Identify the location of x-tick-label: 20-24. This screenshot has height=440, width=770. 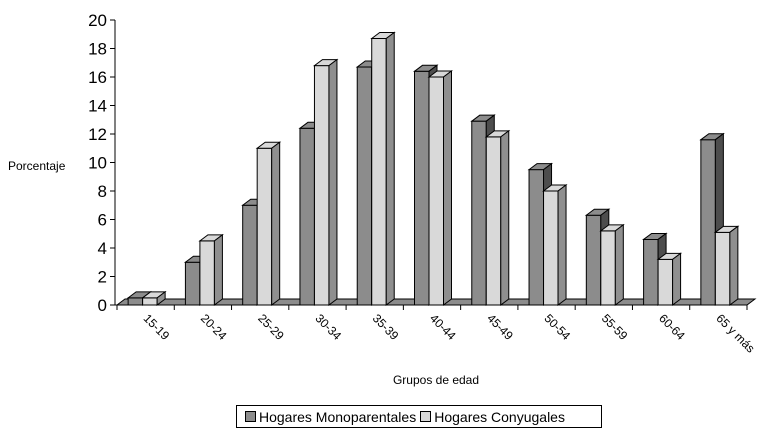
(214, 327).